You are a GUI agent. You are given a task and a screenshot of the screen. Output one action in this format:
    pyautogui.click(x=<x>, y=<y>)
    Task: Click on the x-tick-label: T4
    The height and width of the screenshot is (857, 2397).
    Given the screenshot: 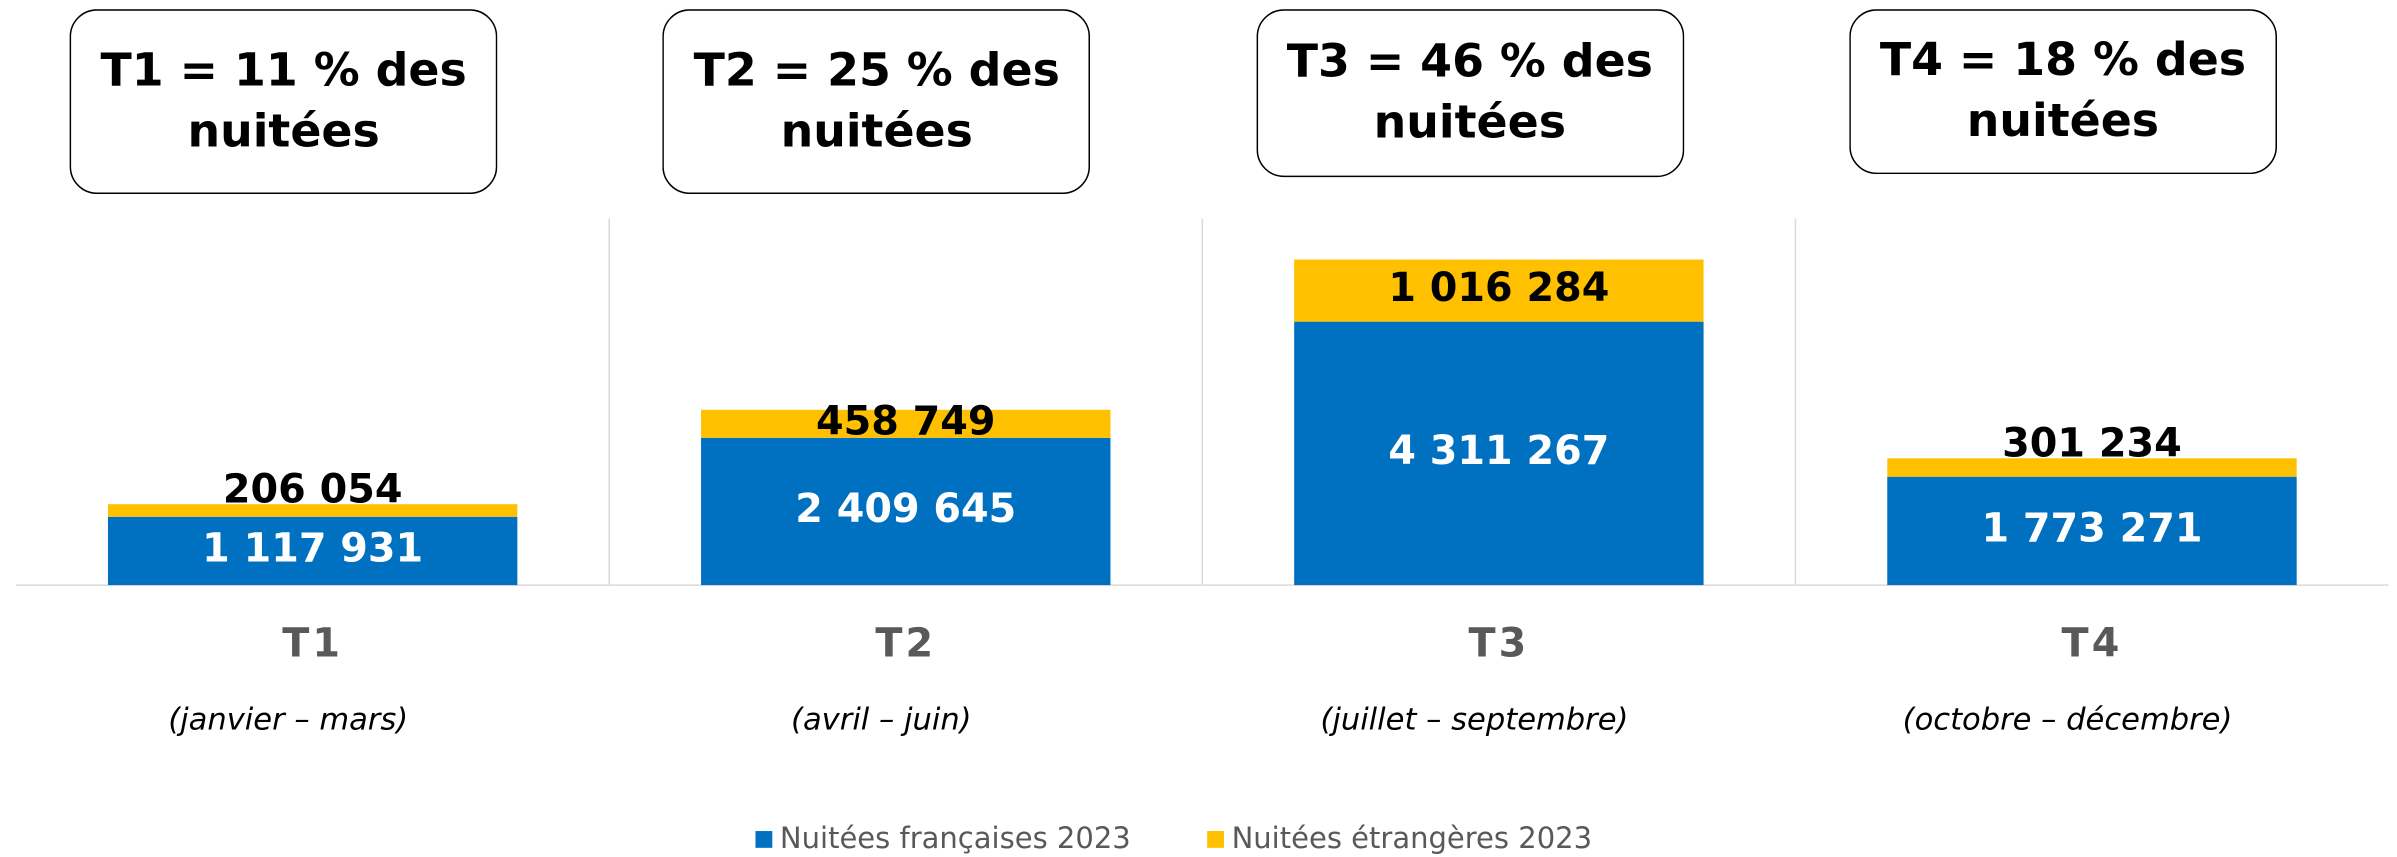 What is the action you would take?
    pyautogui.click(x=2092, y=644)
    